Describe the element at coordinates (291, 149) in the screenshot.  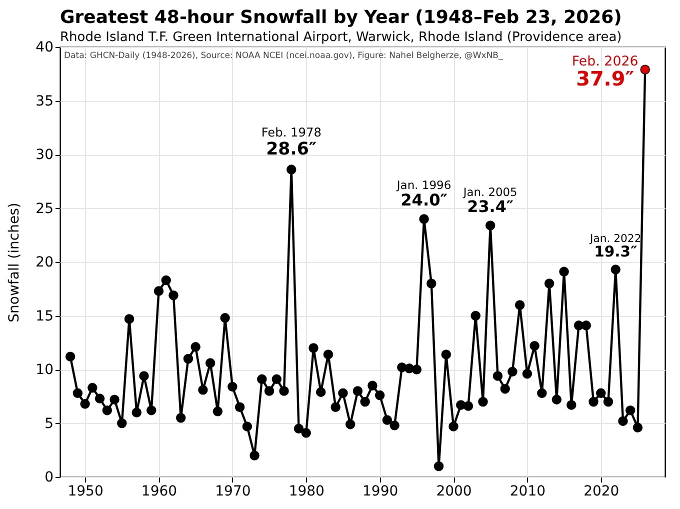
I see `annotation: 28.6″` at that location.